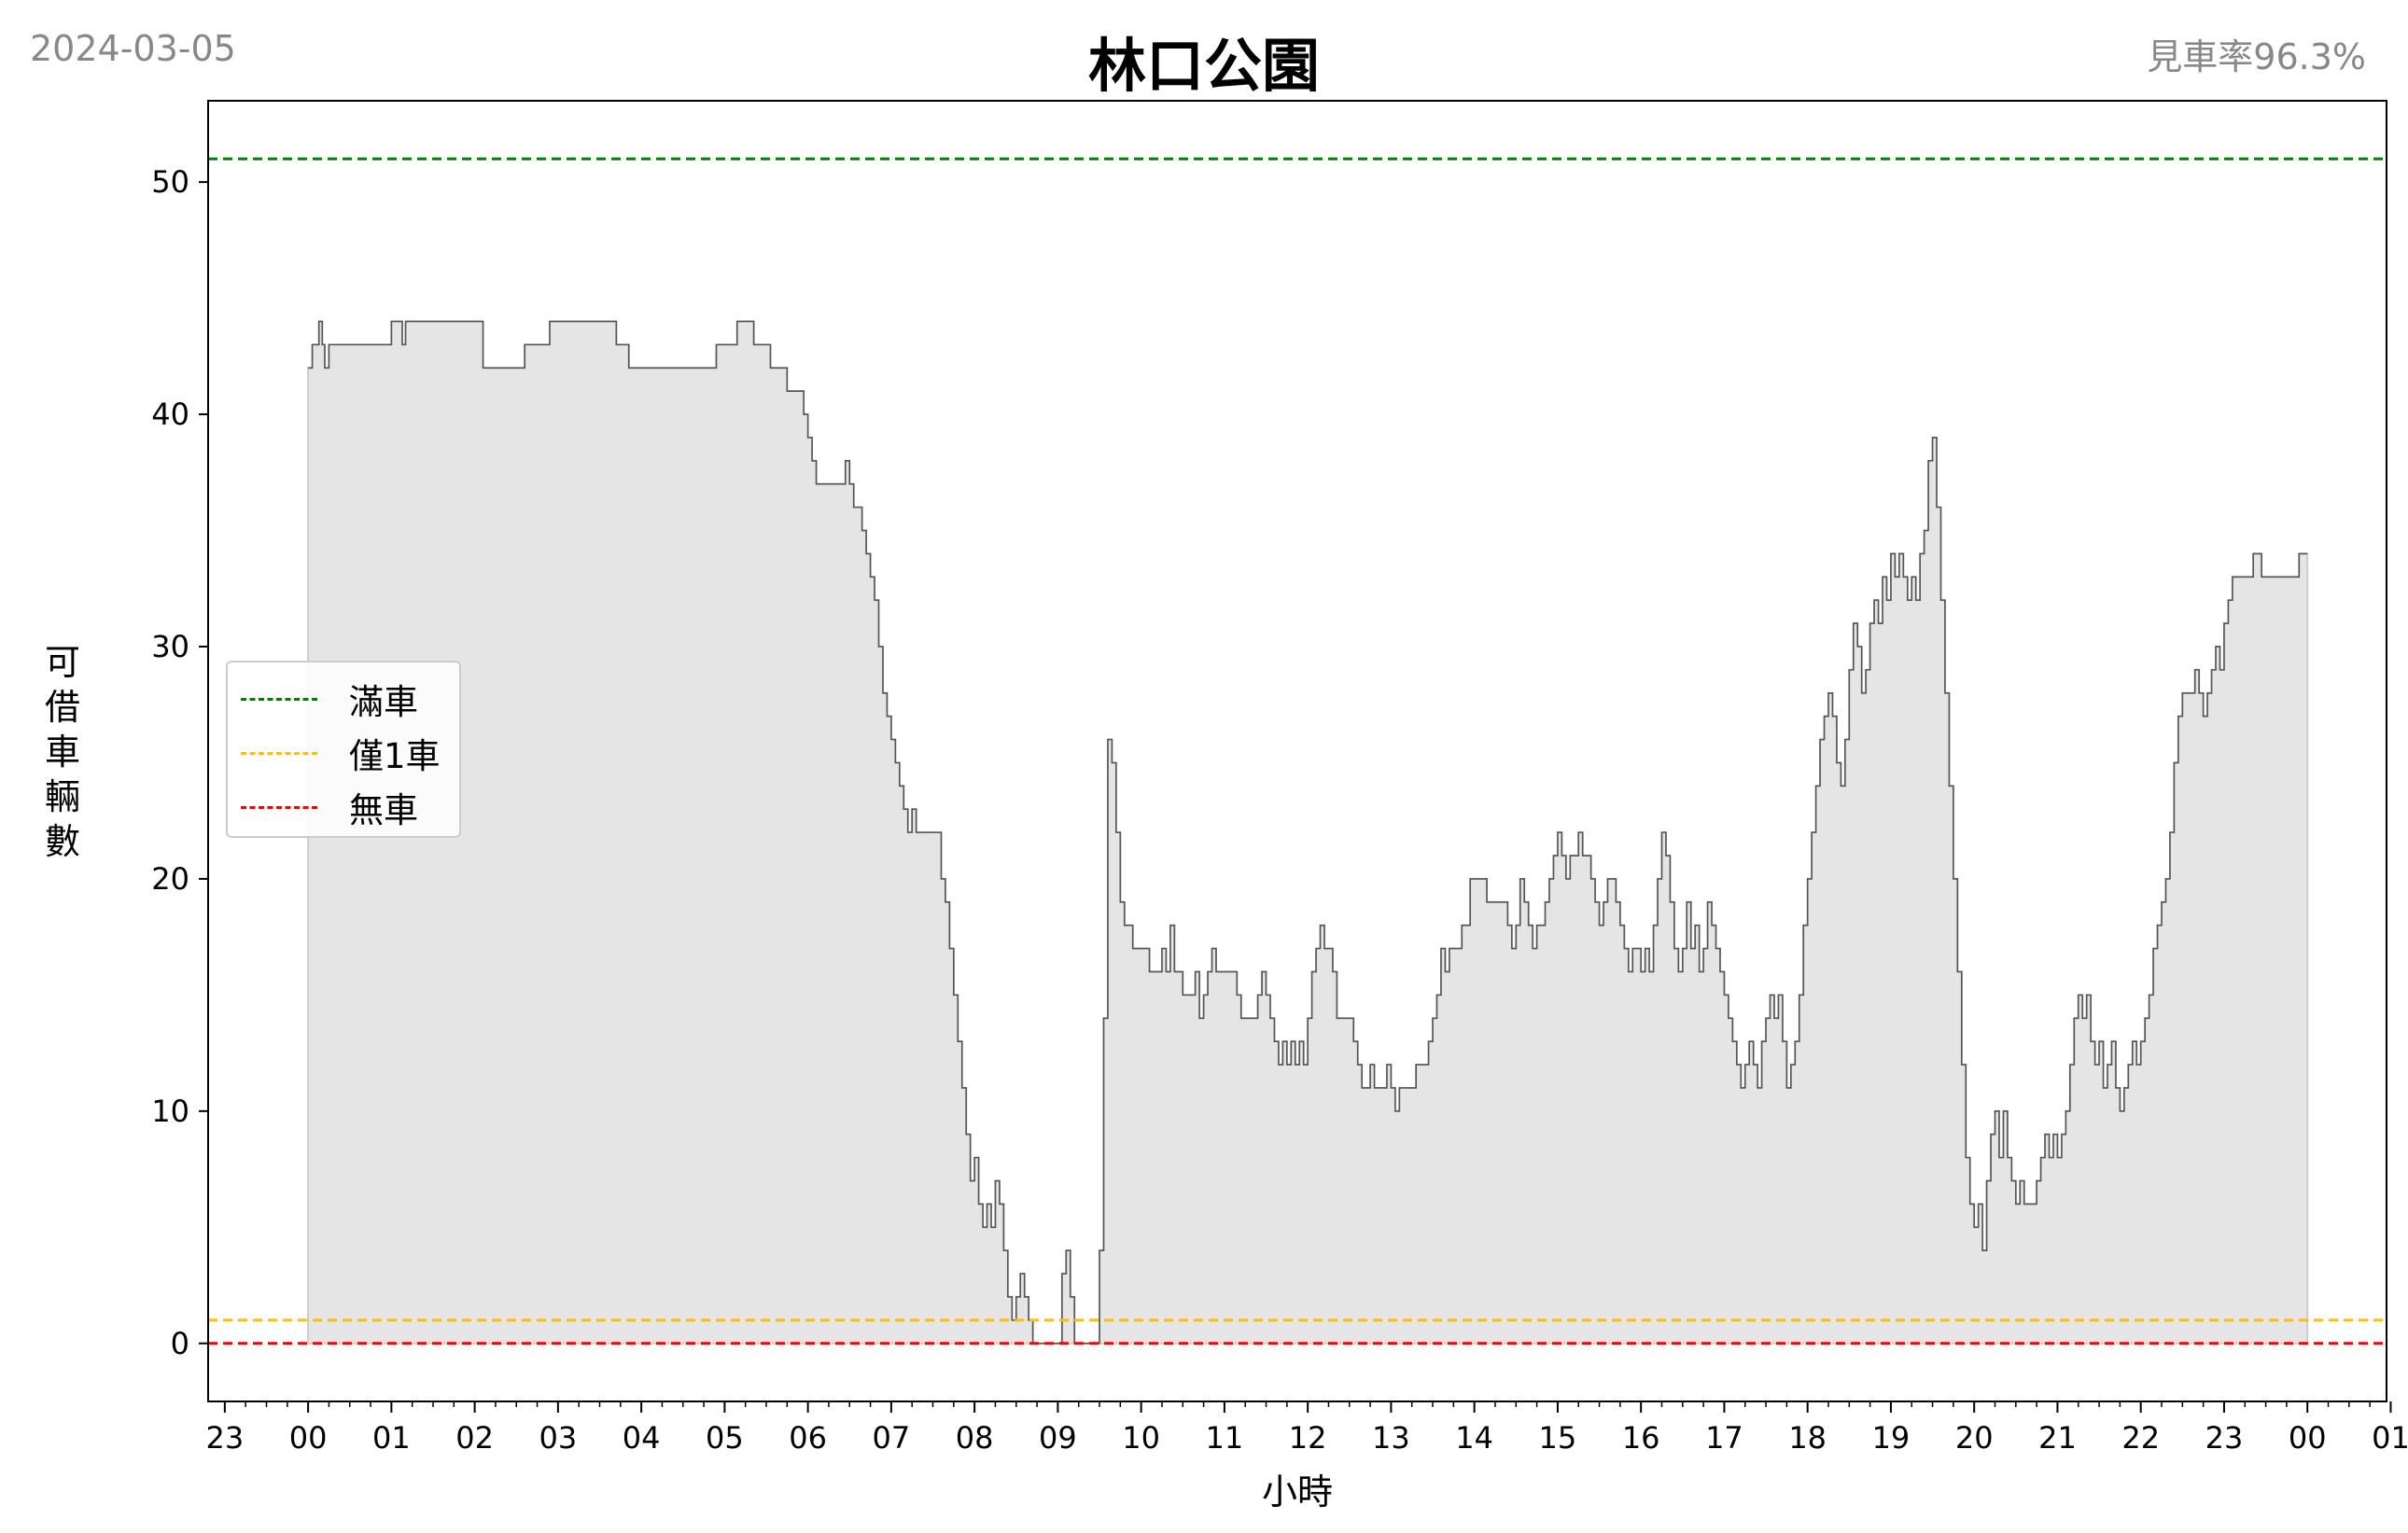 Image resolution: width=2408 pixels, height=1533 pixels. What do you see at coordinates (343, 753) in the screenshot?
I see `legend-item-one-left: 僅1車` at bounding box center [343, 753].